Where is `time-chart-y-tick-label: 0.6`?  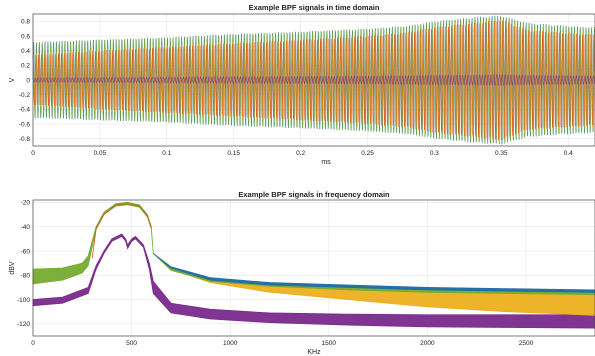
time-chart-y-tick-label: 0.6 is located at coordinates (25, 36).